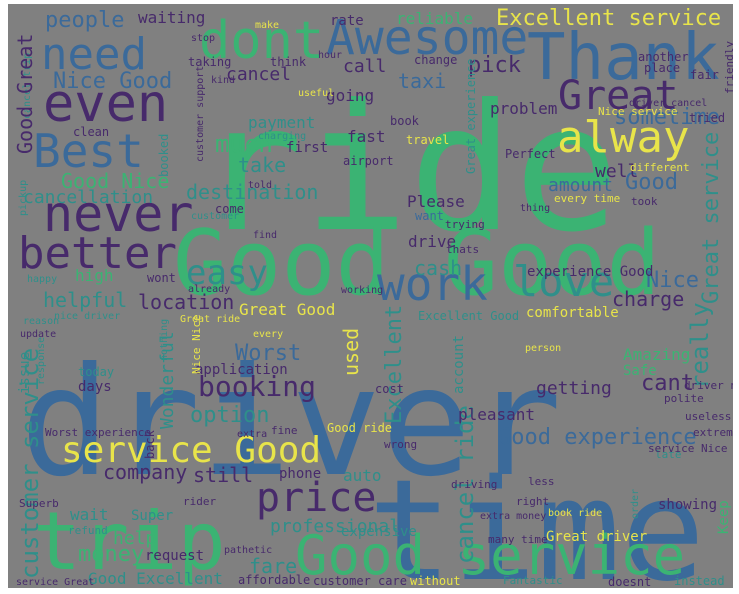 This screenshot has height=594, width=739. What do you see at coordinates (316, 498) in the screenshot?
I see `cloud-word: price` at bounding box center [316, 498].